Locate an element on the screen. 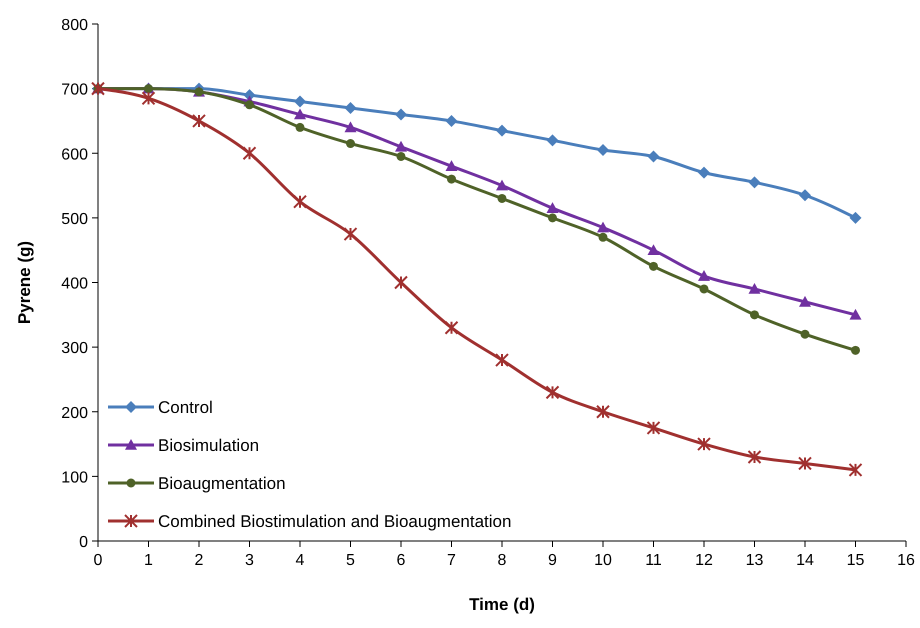 The image size is (920, 628). legend-label: Combined Biostimulation and Bioaugmentation is located at coordinates (335, 521).